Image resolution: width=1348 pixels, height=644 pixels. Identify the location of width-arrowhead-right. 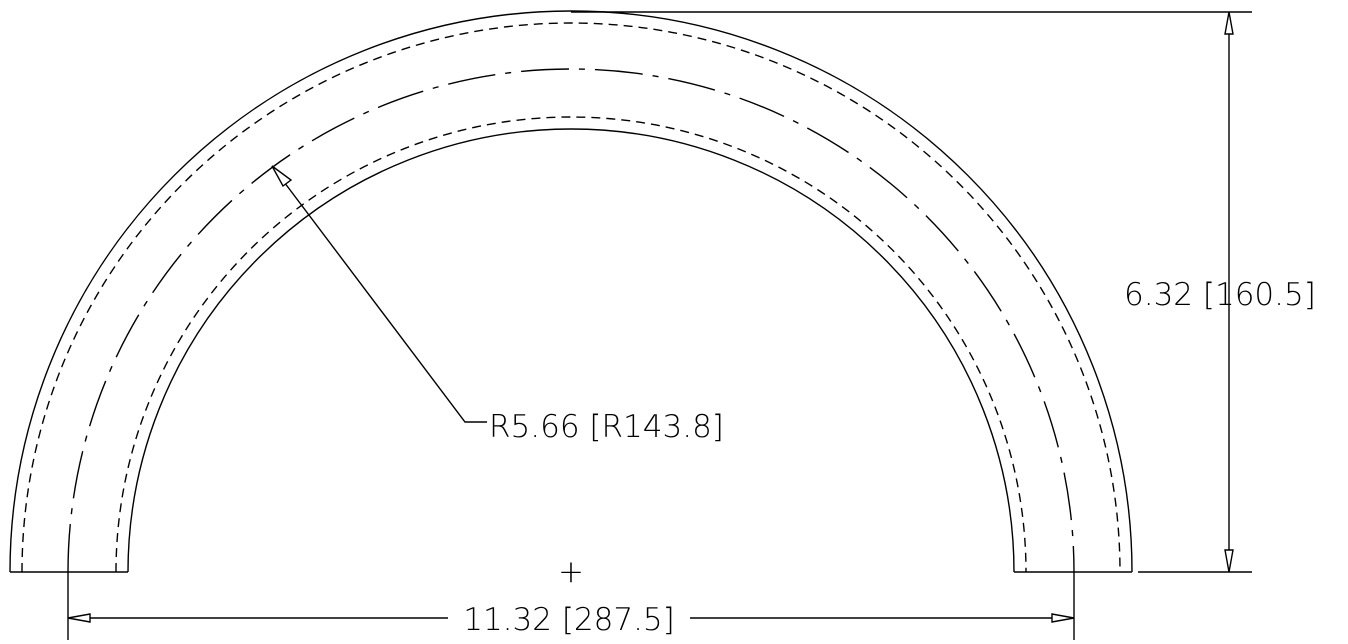
(1063, 618).